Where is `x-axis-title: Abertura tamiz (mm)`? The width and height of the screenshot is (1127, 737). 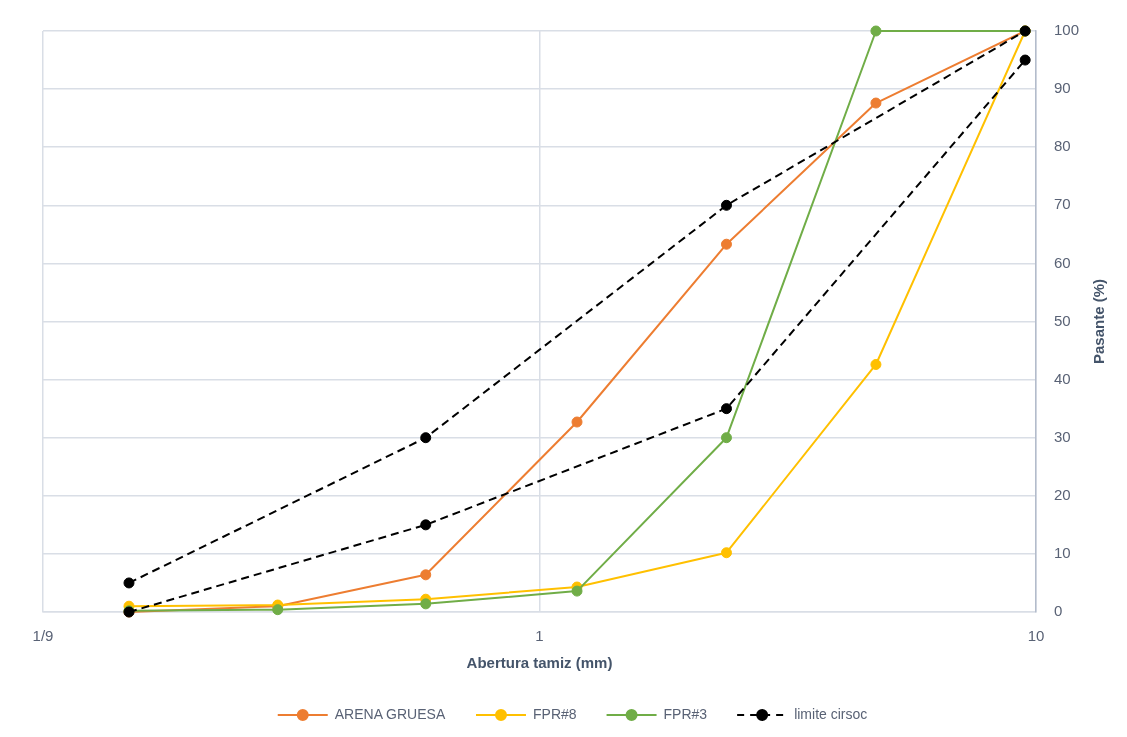
x-axis-title: Abertura tamiz (mm) is located at coordinates (539, 663).